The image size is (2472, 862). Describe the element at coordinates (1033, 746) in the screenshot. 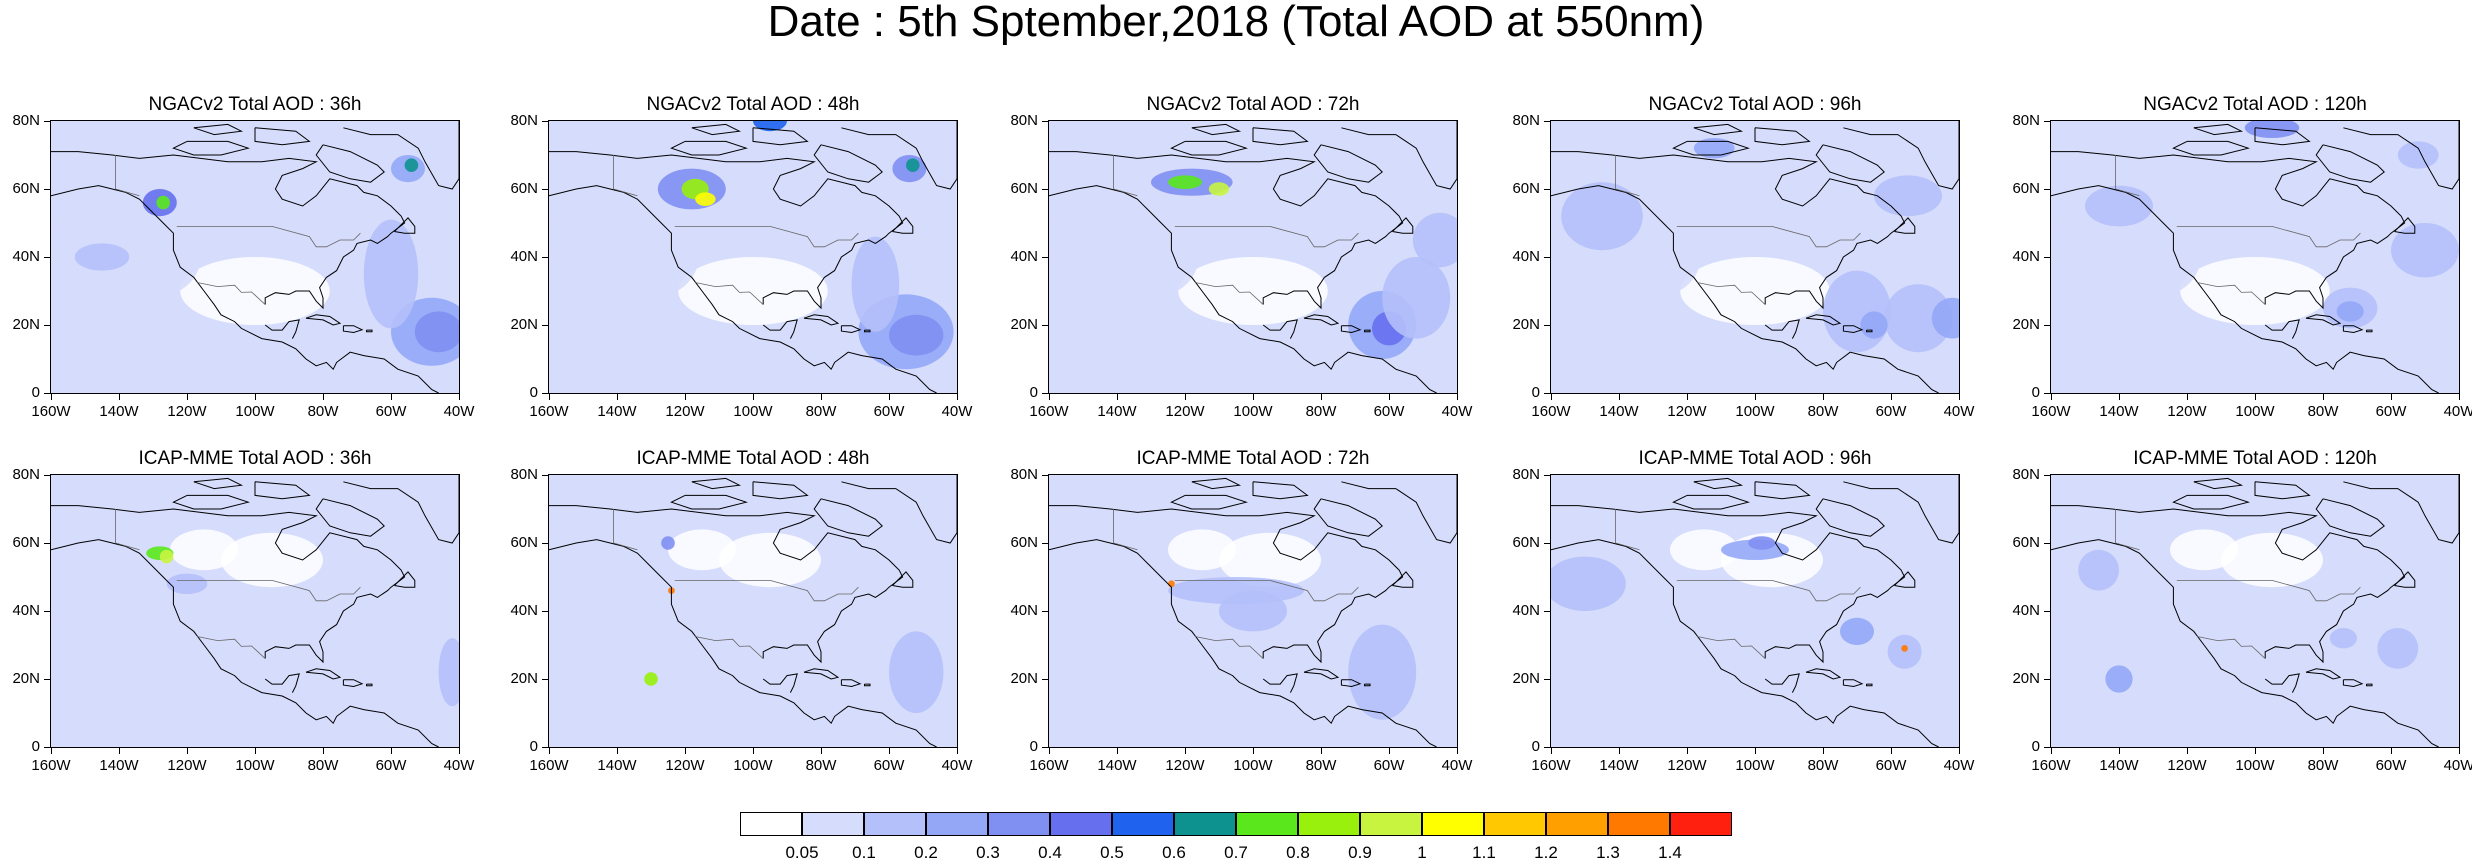

I see `lat-tick-label: 0` at that location.